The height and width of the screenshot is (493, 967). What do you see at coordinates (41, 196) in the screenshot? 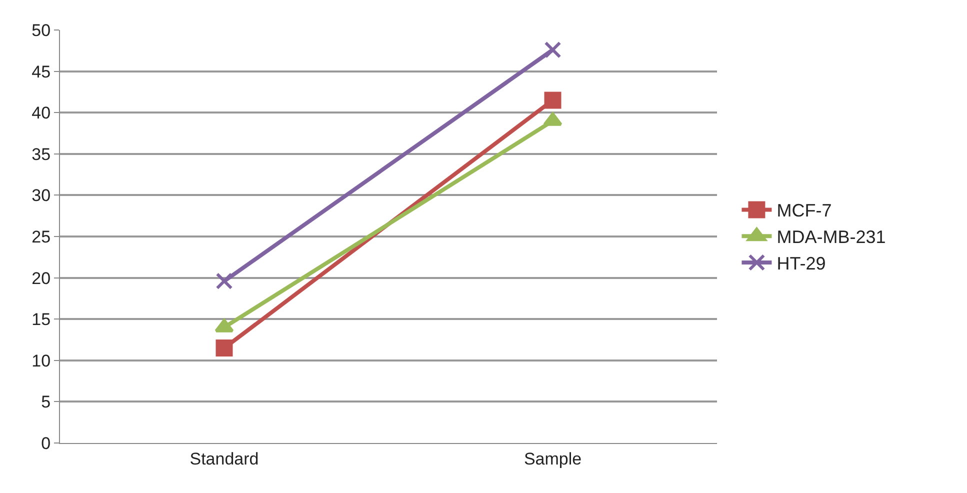
I see `y-tick-label: 30` at bounding box center [41, 196].